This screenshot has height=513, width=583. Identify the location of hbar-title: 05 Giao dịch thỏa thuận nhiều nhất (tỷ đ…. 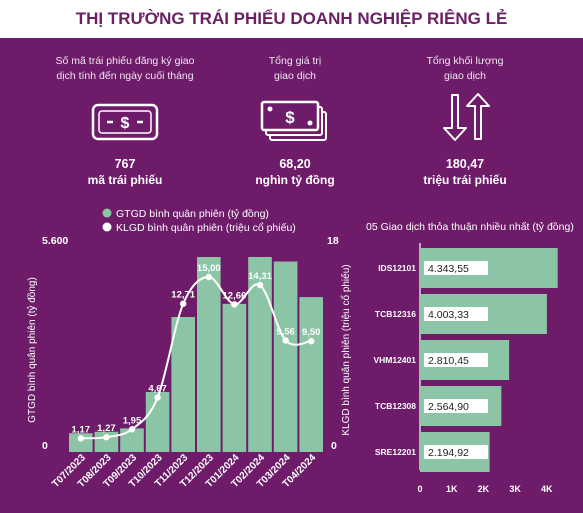
(470, 227).